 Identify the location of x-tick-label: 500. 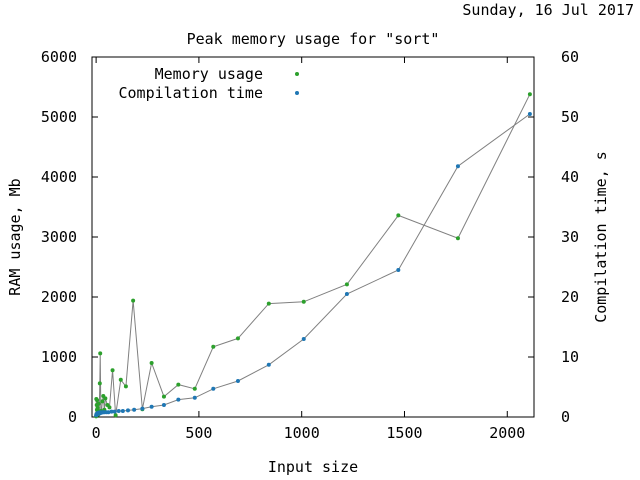
(198, 433).